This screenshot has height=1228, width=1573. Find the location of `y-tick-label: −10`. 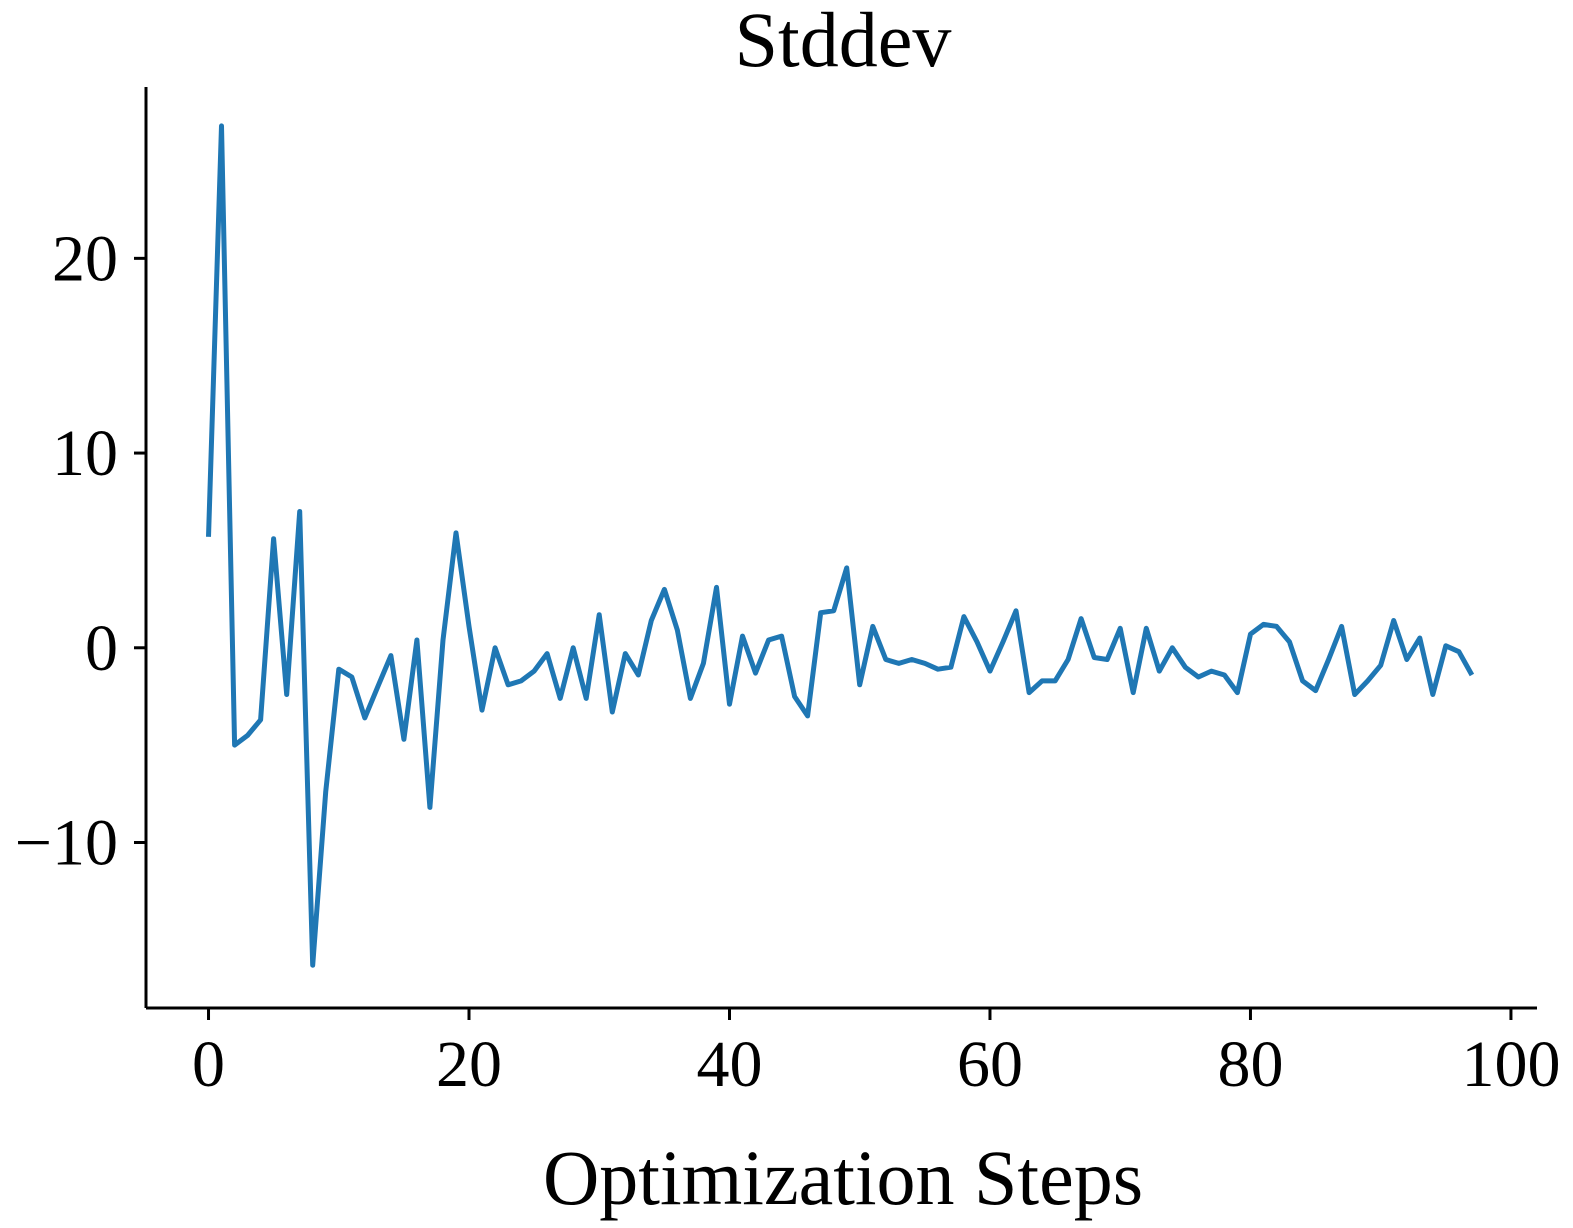

y-tick-label: −10 is located at coordinates (66, 842).